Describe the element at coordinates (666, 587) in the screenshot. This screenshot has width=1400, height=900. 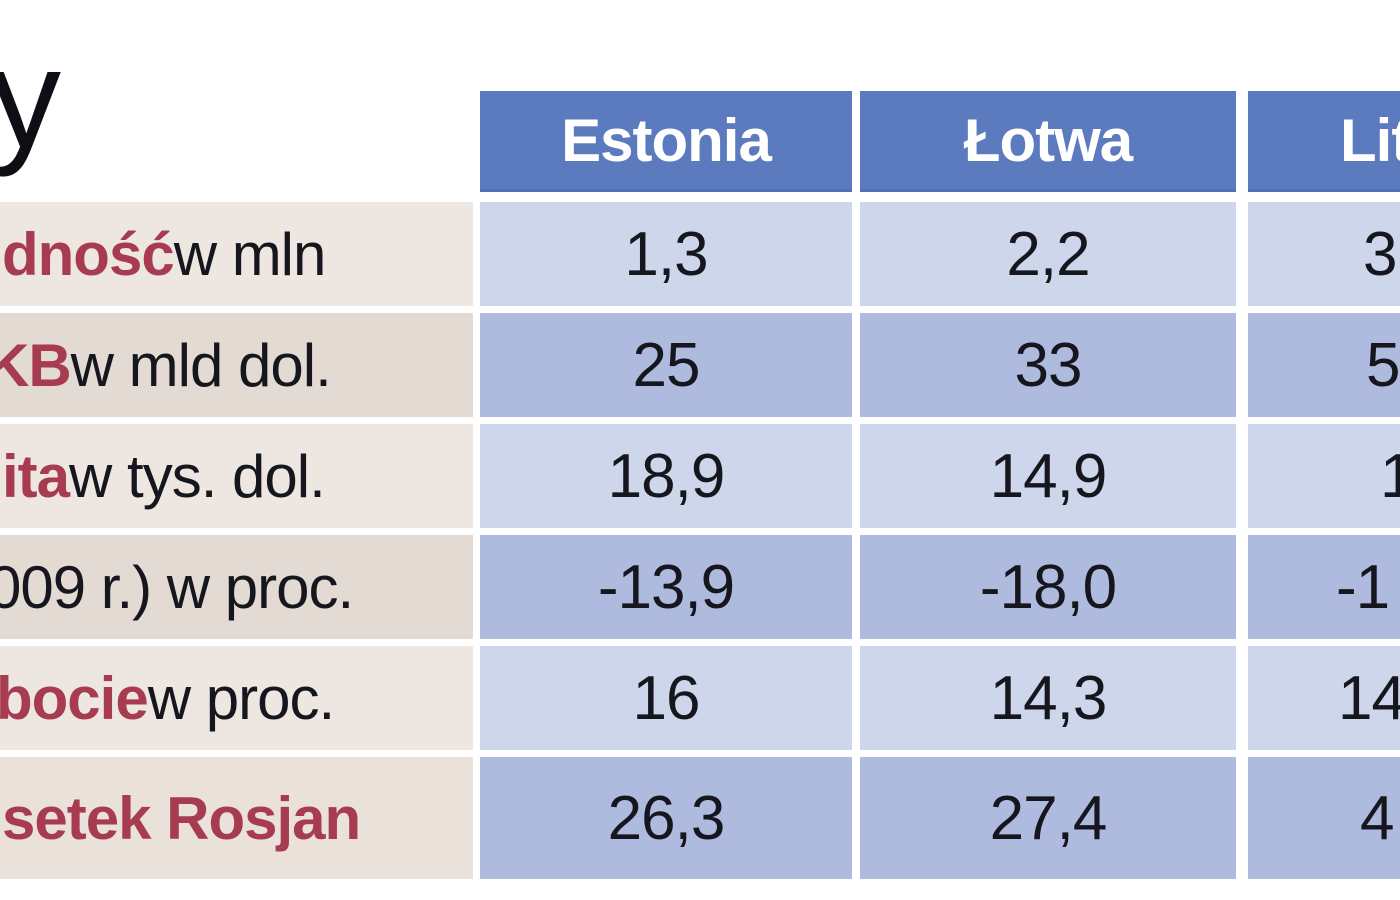
I see `value-cell: -13,9` at that location.